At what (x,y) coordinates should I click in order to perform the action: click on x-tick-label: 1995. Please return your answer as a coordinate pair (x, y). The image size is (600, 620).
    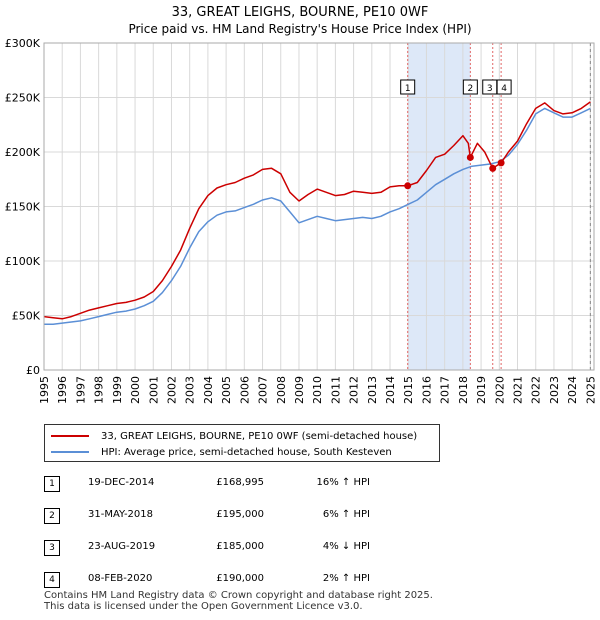
    Looking at the image, I should click on (44, 390).